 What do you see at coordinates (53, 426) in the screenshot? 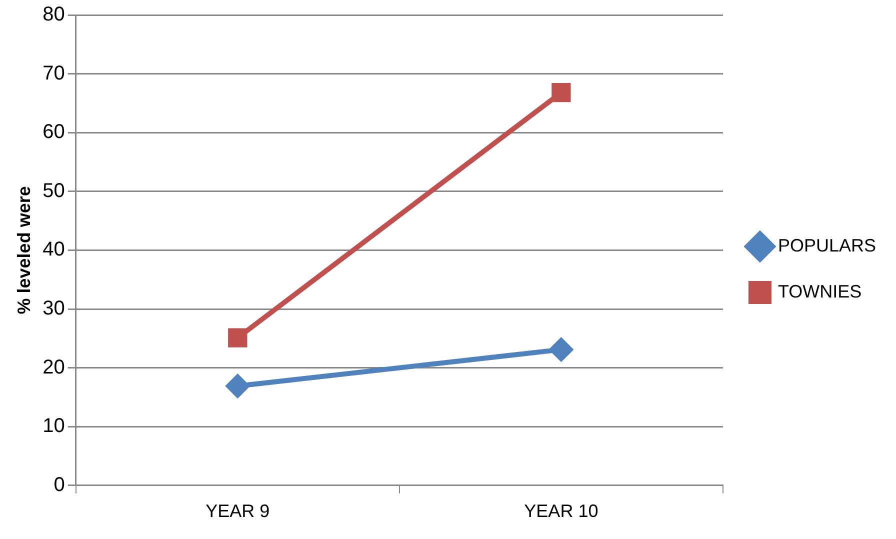
I see `y-tick-label: 10` at bounding box center [53, 426].